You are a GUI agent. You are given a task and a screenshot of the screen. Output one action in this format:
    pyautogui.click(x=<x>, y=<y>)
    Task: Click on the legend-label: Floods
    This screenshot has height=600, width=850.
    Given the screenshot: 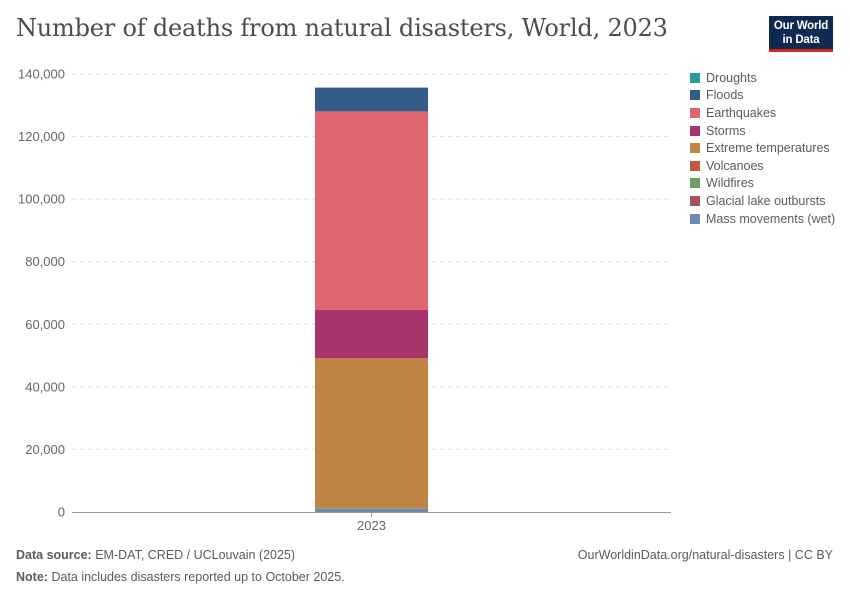 What is the action you would take?
    pyautogui.click(x=725, y=95)
    